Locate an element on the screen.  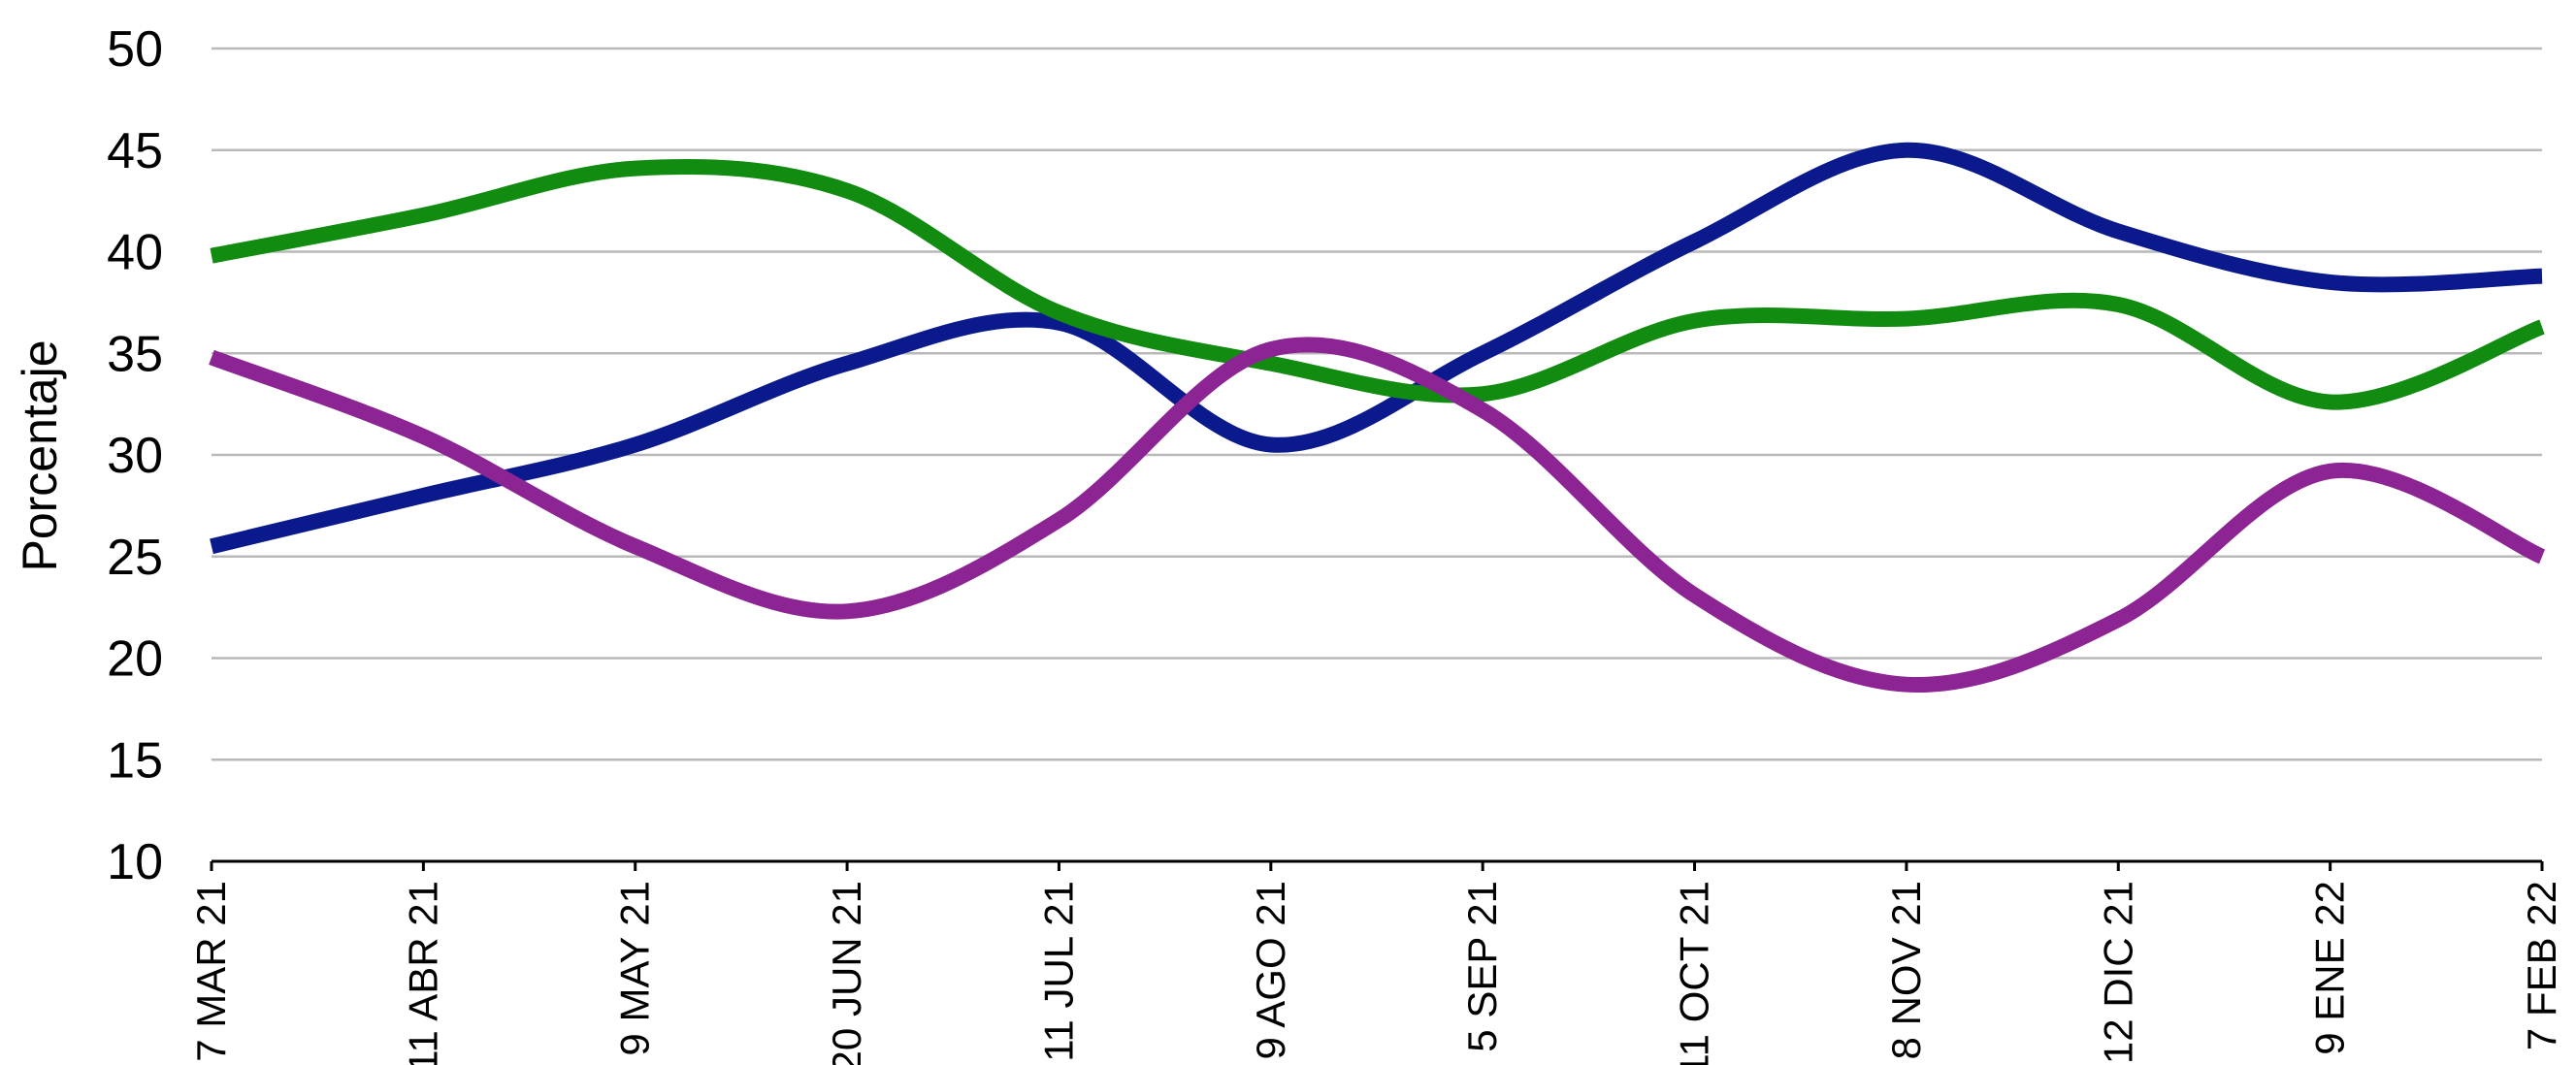
x-tick-label: 7 FEB 22 is located at coordinates (2542, 965).